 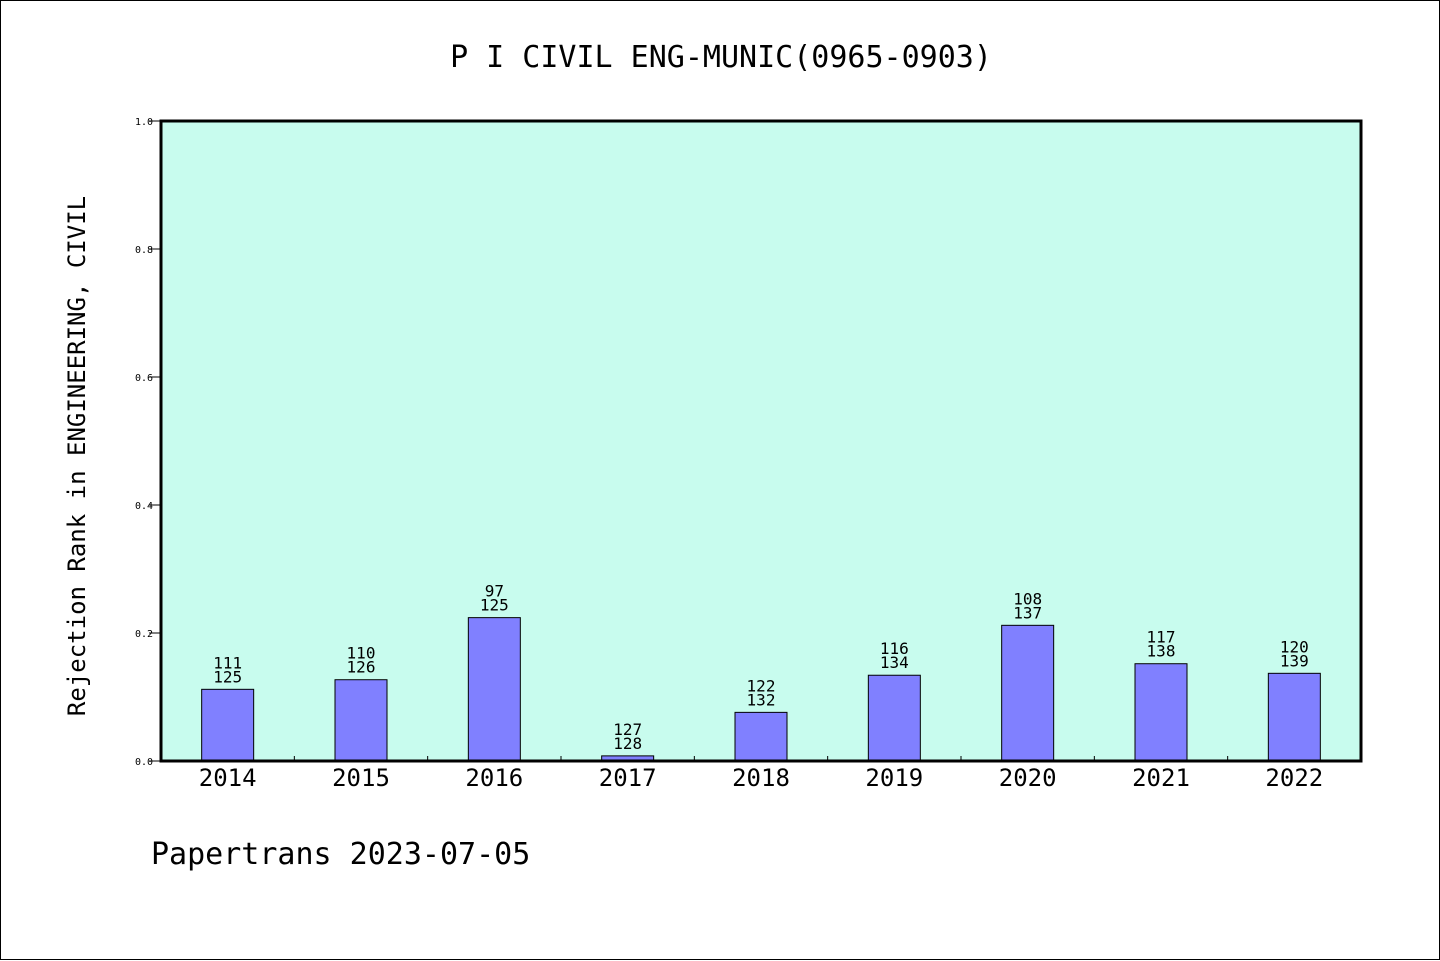 What do you see at coordinates (628, 778) in the screenshot?
I see `x-tick-label: 2017` at bounding box center [628, 778].